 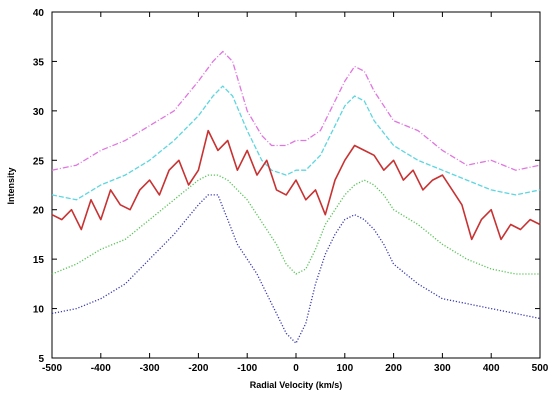 I want to click on y-tick-label: 30, so click(x=39, y=112).